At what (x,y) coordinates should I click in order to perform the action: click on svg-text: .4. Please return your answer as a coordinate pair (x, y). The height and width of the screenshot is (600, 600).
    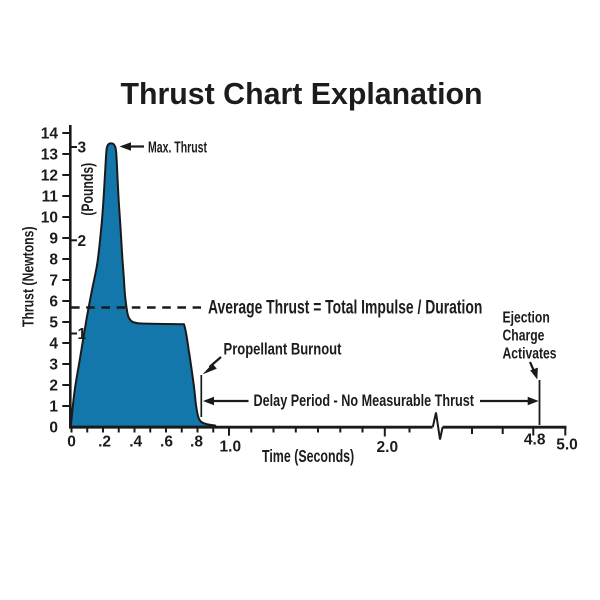
    Looking at the image, I should click on (135, 442).